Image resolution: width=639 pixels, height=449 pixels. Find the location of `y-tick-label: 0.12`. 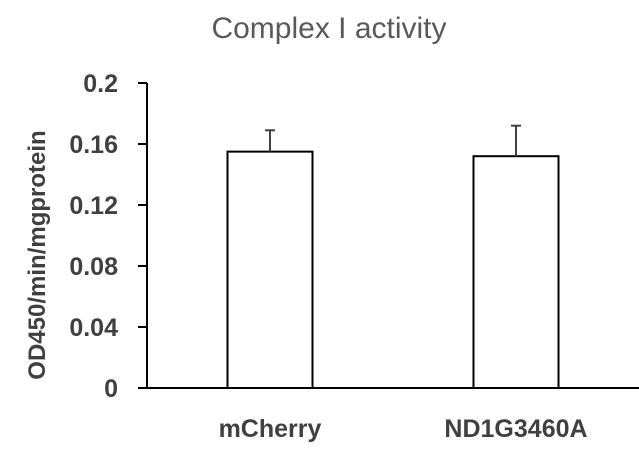

y-tick-label: 0.12 is located at coordinates (93, 206).